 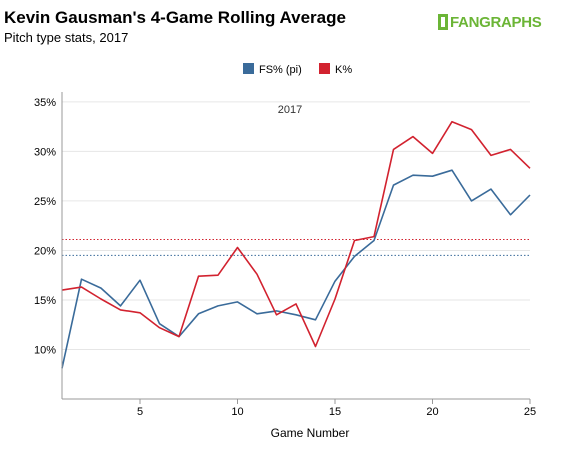 What do you see at coordinates (310, 433) in the screenshot?
I see `x-axis-label: Game Number` at bounding box center [310, 433].